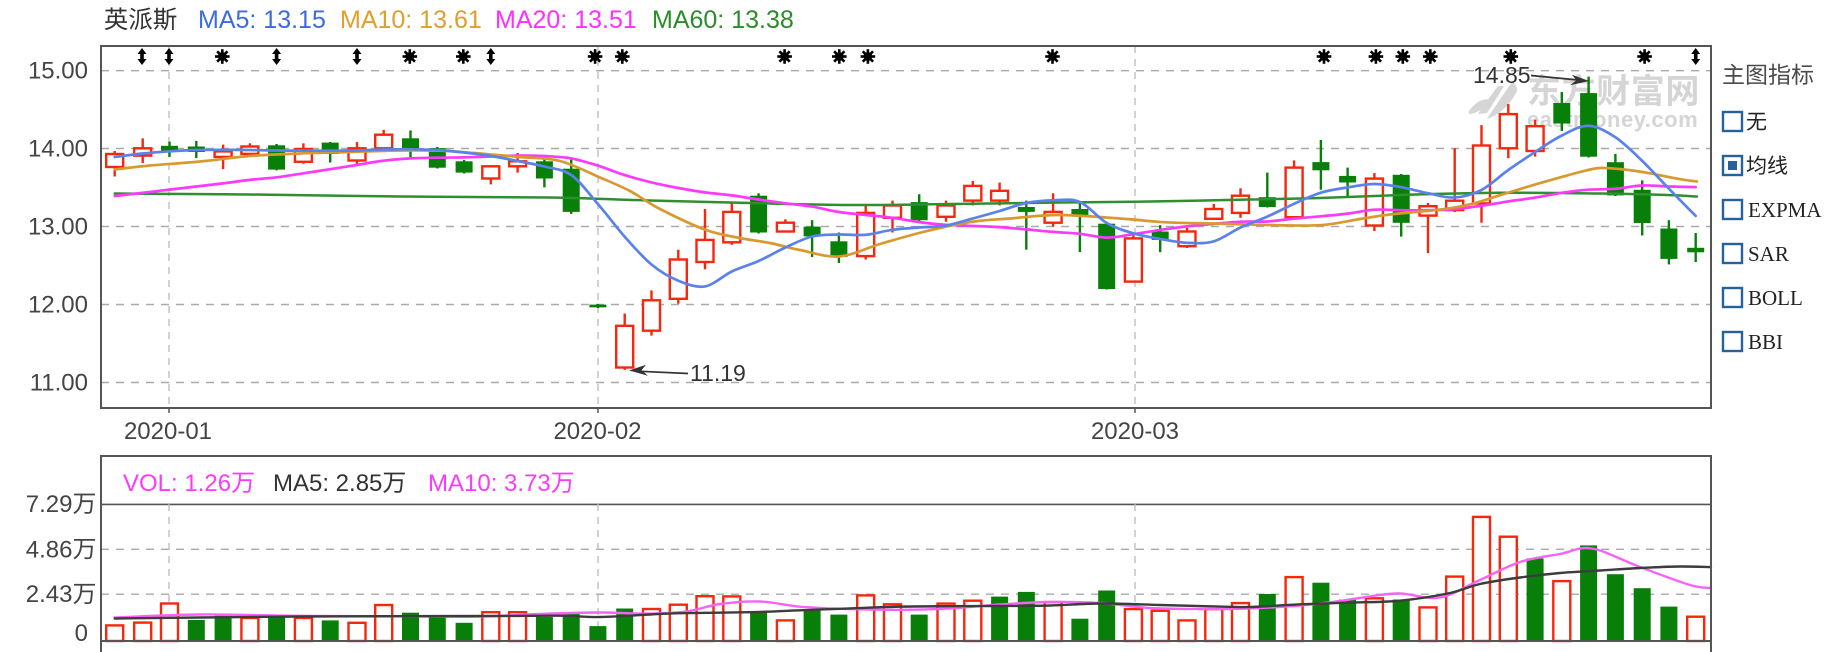 This screenshot has width=1830, height=652. I want to click on svg-text: 11.19, so click(718, 373).